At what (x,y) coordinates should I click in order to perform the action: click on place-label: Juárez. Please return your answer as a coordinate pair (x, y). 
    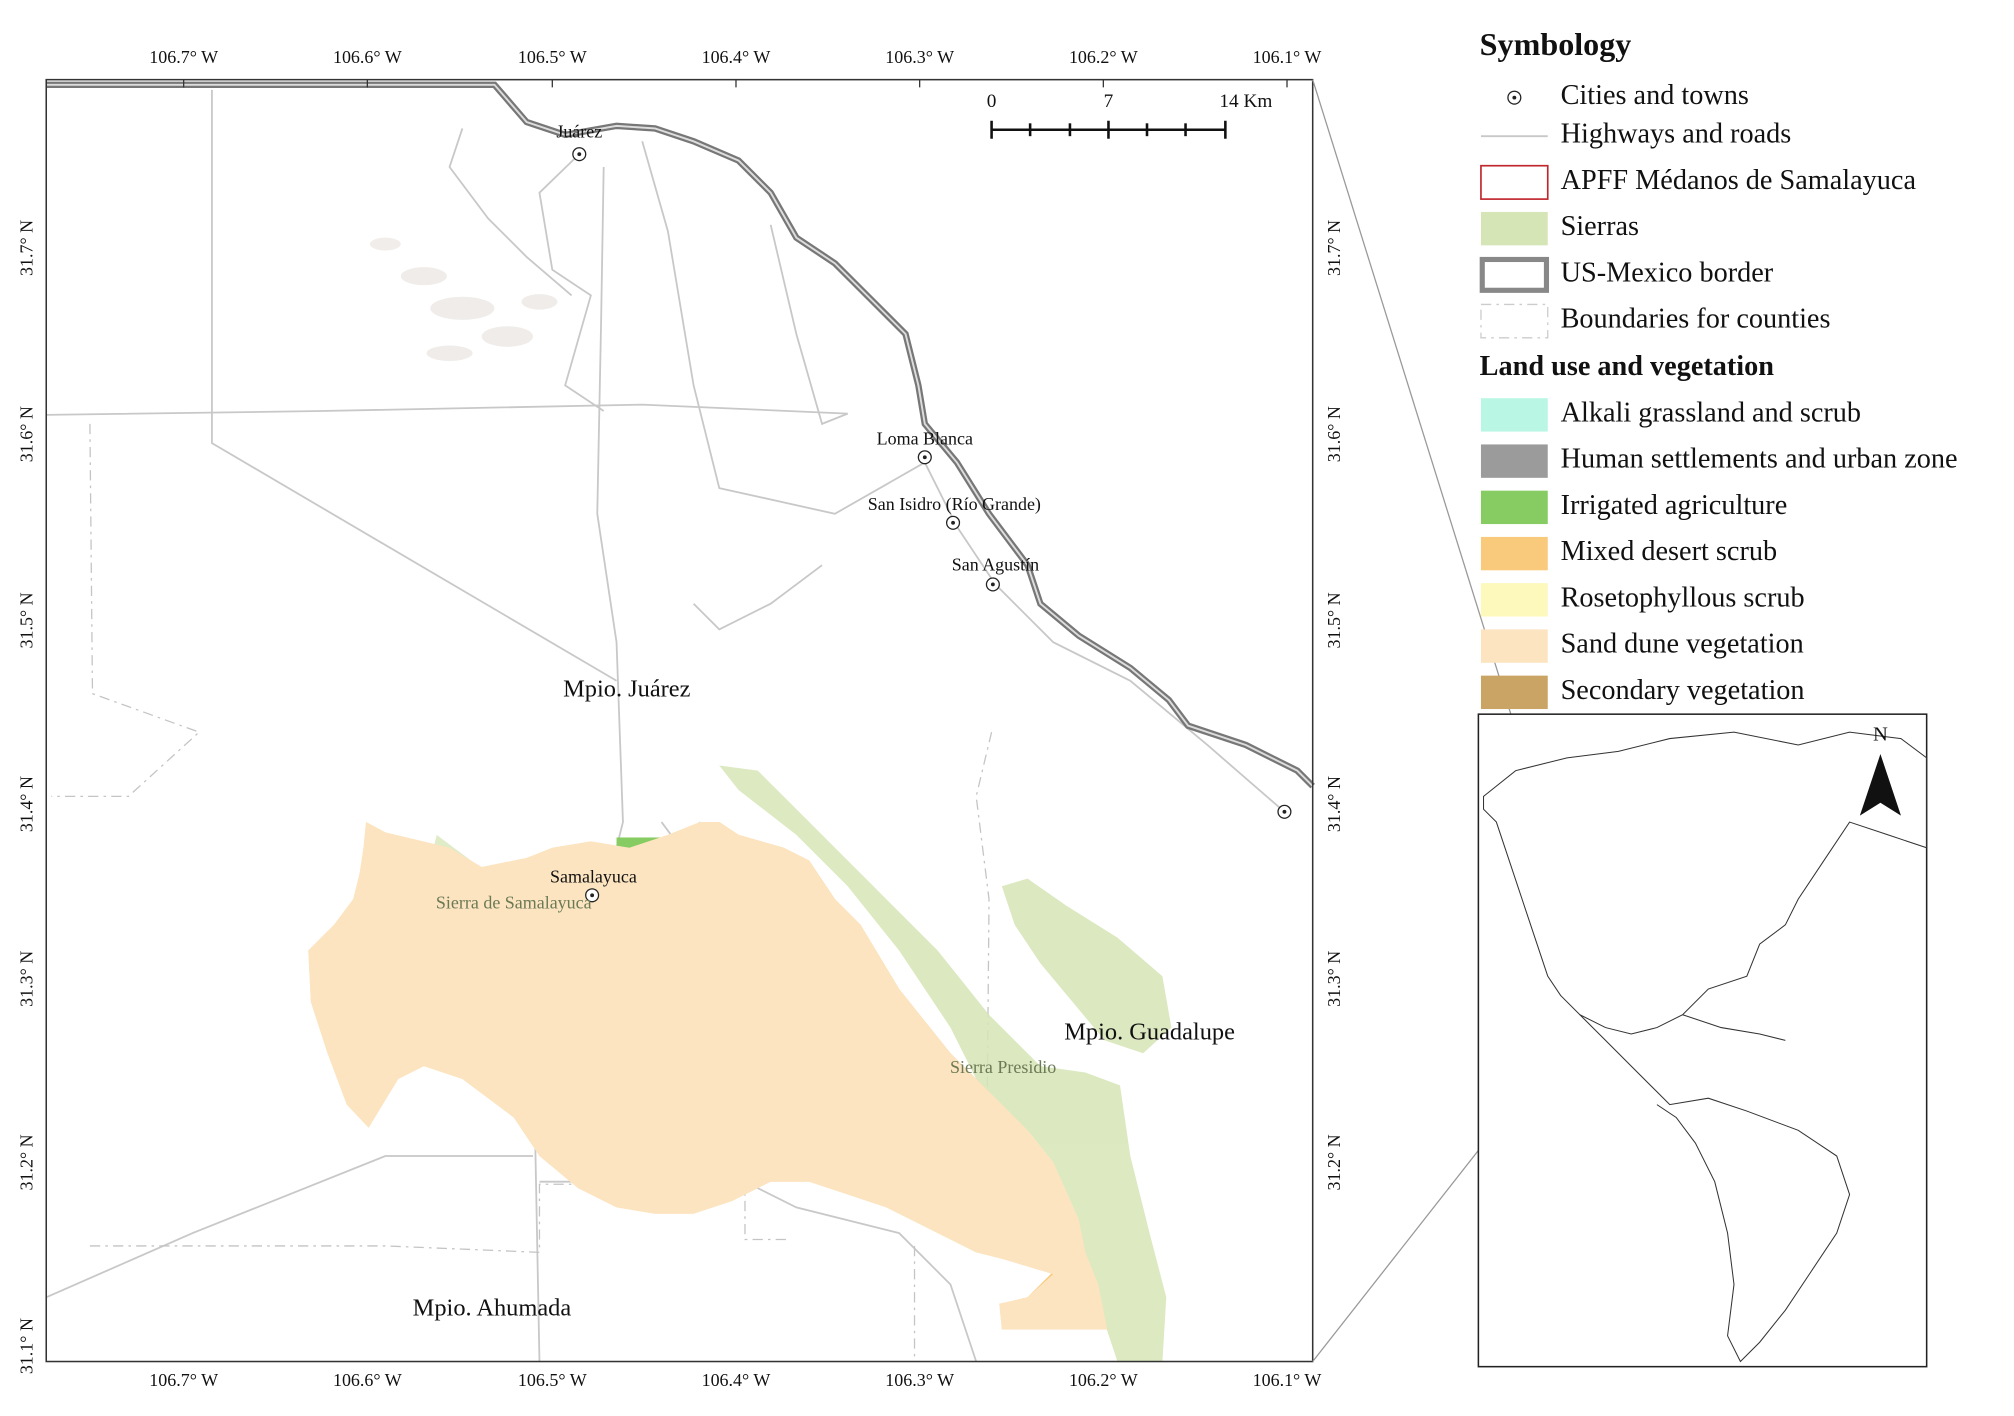
    Looking at the image, I should click on (579, 132).